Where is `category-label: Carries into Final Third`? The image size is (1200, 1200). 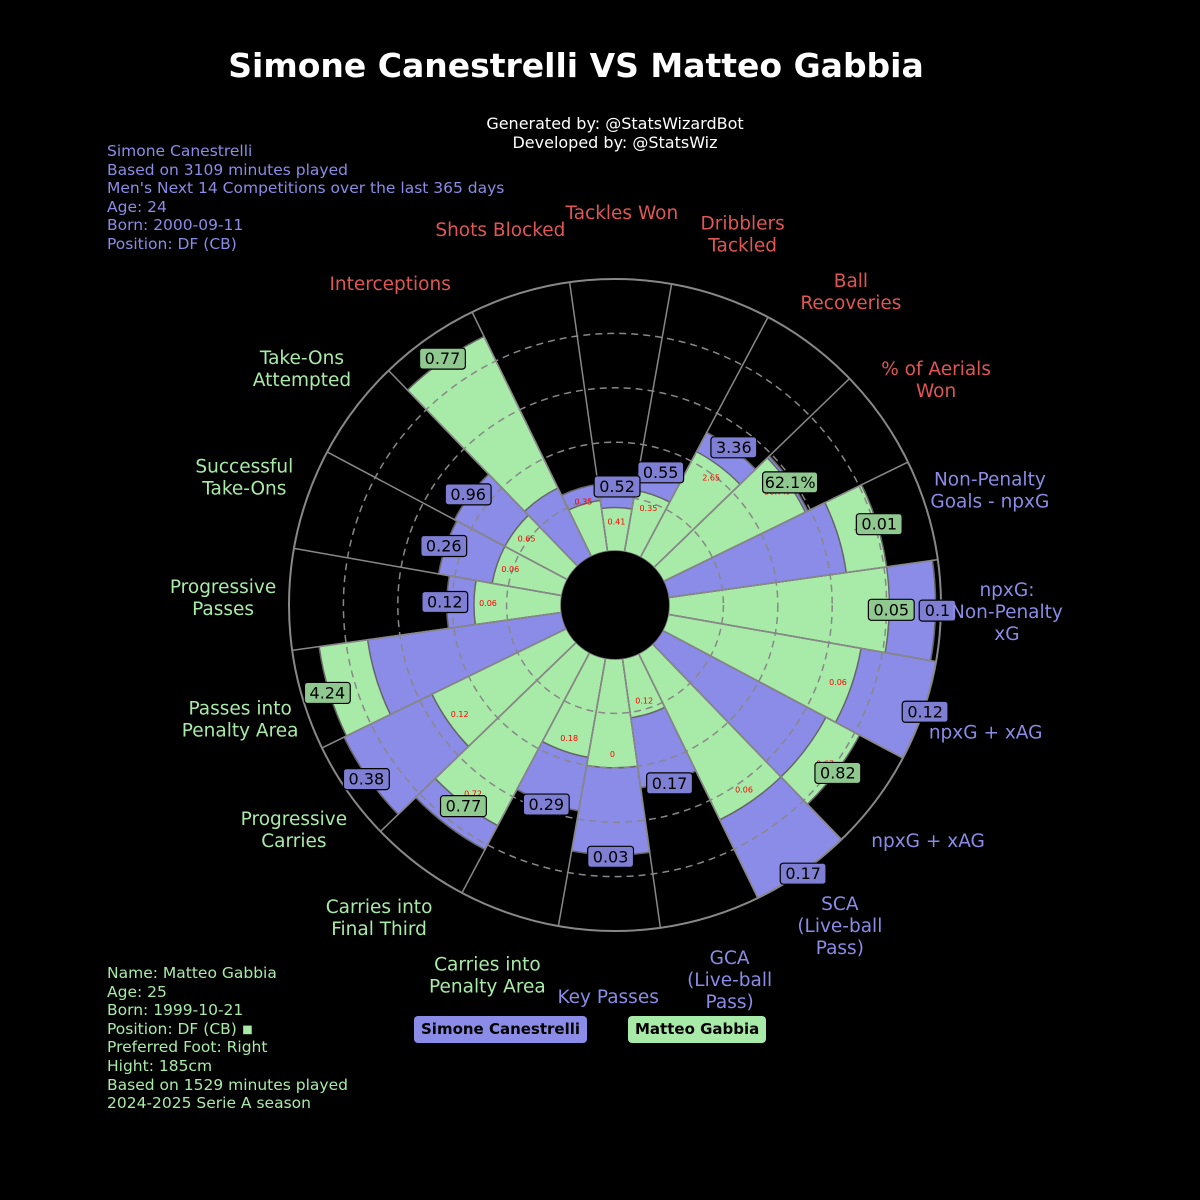 category-label: Carries into Final Third is located at coordinates (379, 918).